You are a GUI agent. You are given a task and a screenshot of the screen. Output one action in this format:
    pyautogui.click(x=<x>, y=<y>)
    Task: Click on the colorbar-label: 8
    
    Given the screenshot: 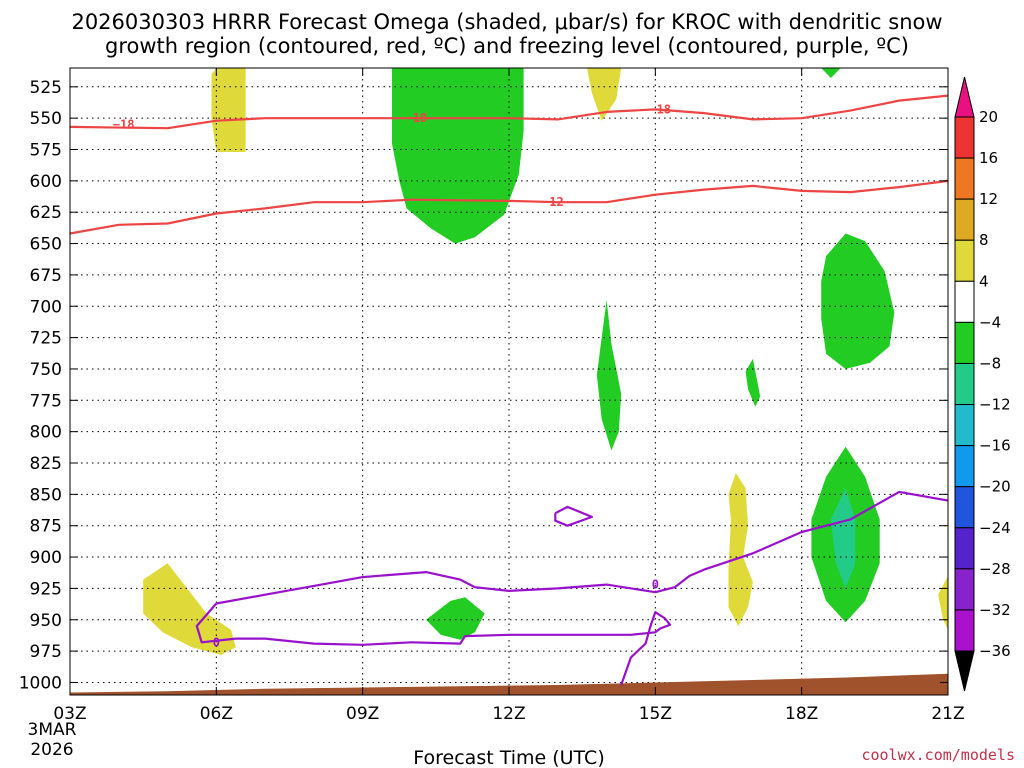 What is the action you would take?
    pyautogui.click(x=984, y=240)
    